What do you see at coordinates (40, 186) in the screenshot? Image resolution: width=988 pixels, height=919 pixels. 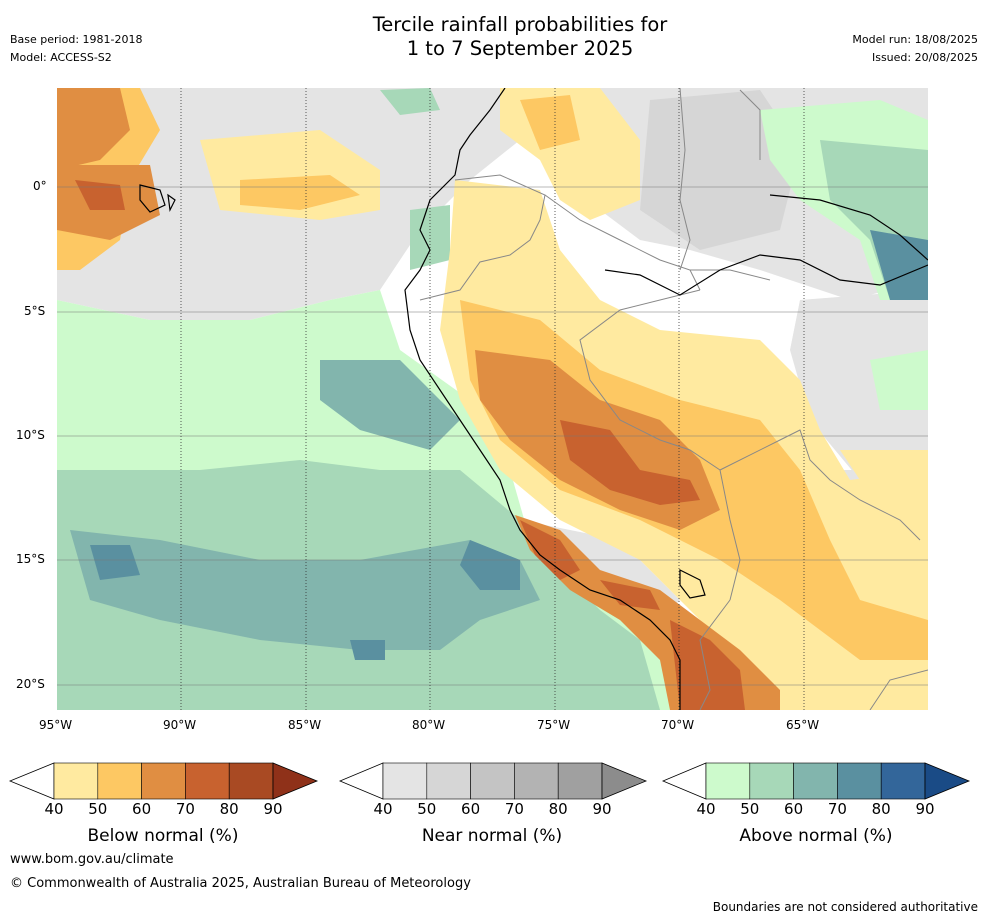 I see `lat-label: 0°` at bounding box center [40, 186].